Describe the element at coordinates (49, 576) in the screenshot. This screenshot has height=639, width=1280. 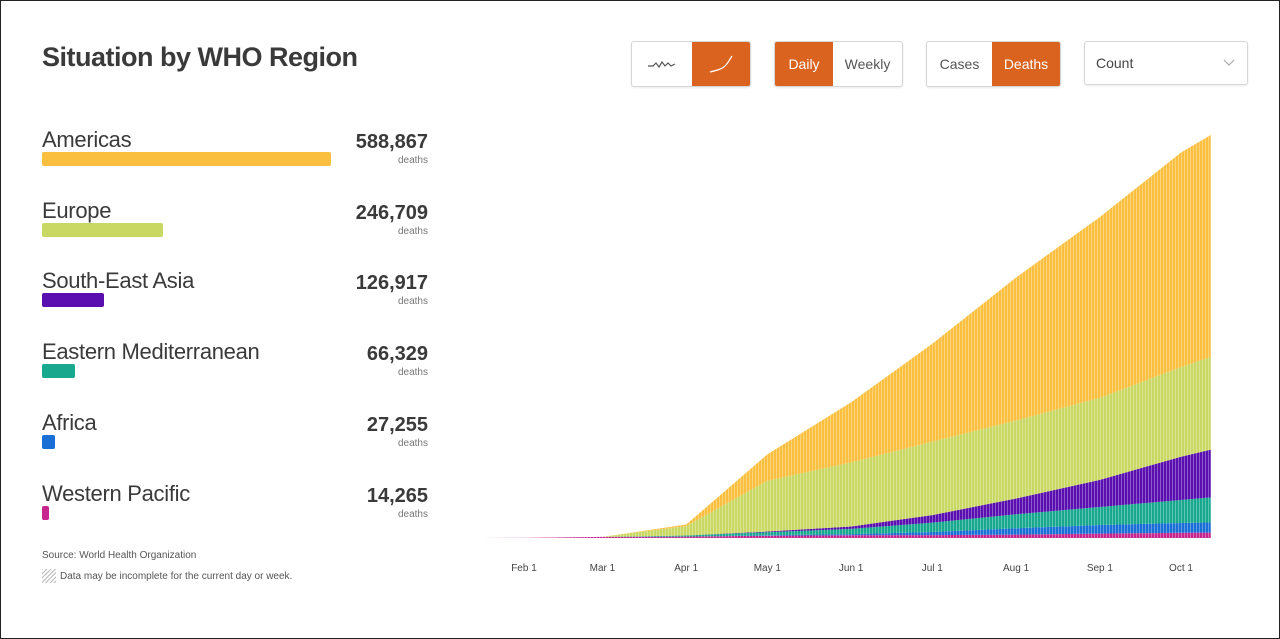
I see `hatch-pattern-icon` at that location.